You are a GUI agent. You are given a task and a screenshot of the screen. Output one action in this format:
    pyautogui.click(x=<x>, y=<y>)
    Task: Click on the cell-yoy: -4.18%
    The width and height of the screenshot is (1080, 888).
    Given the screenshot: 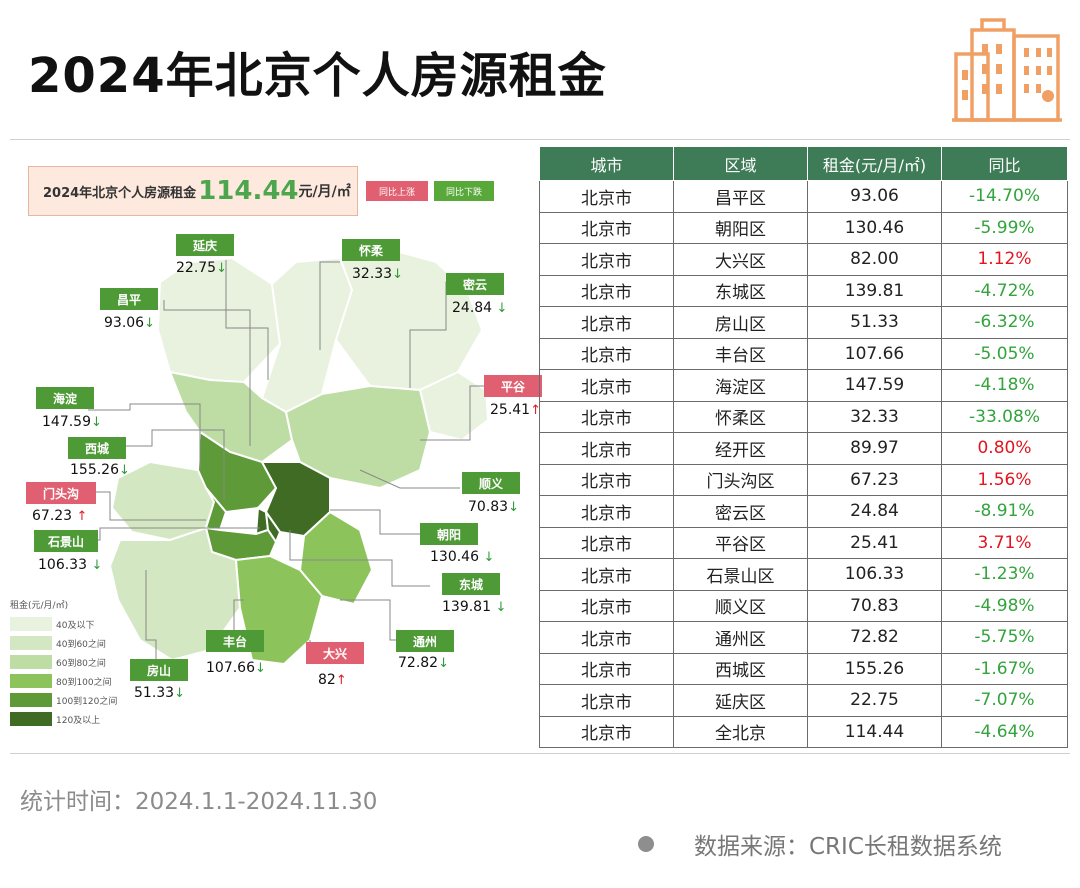 What is the action you would take?
    pyautogui.click(x=1004, y=385)
    